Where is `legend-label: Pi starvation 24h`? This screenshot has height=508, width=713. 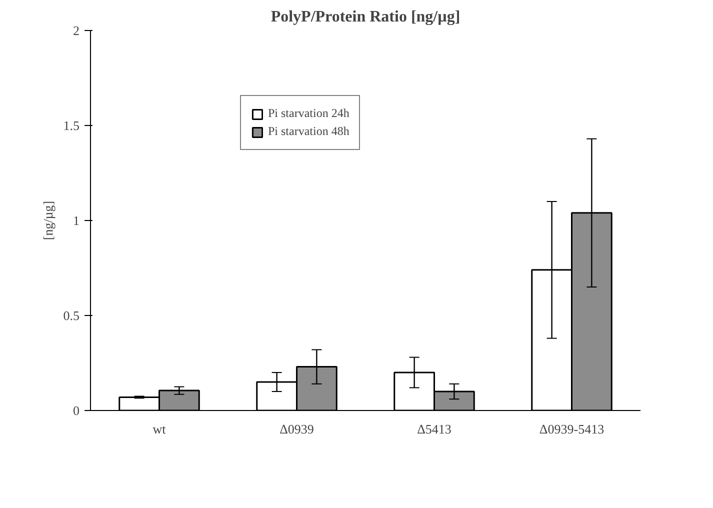 legend-label: Pi starvation 24h is located at coordinates (309, 113).